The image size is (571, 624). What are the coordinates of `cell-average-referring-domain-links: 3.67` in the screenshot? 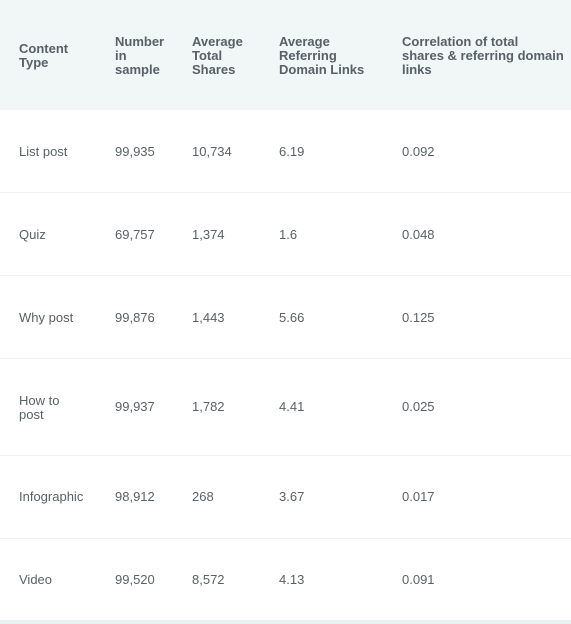 It's located at (292, 496).